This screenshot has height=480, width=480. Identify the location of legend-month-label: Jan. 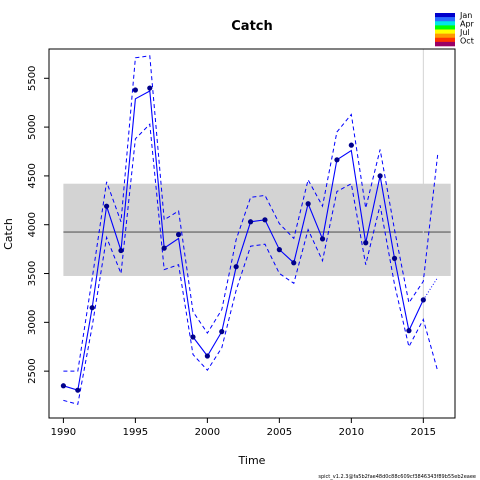
(465, 15).